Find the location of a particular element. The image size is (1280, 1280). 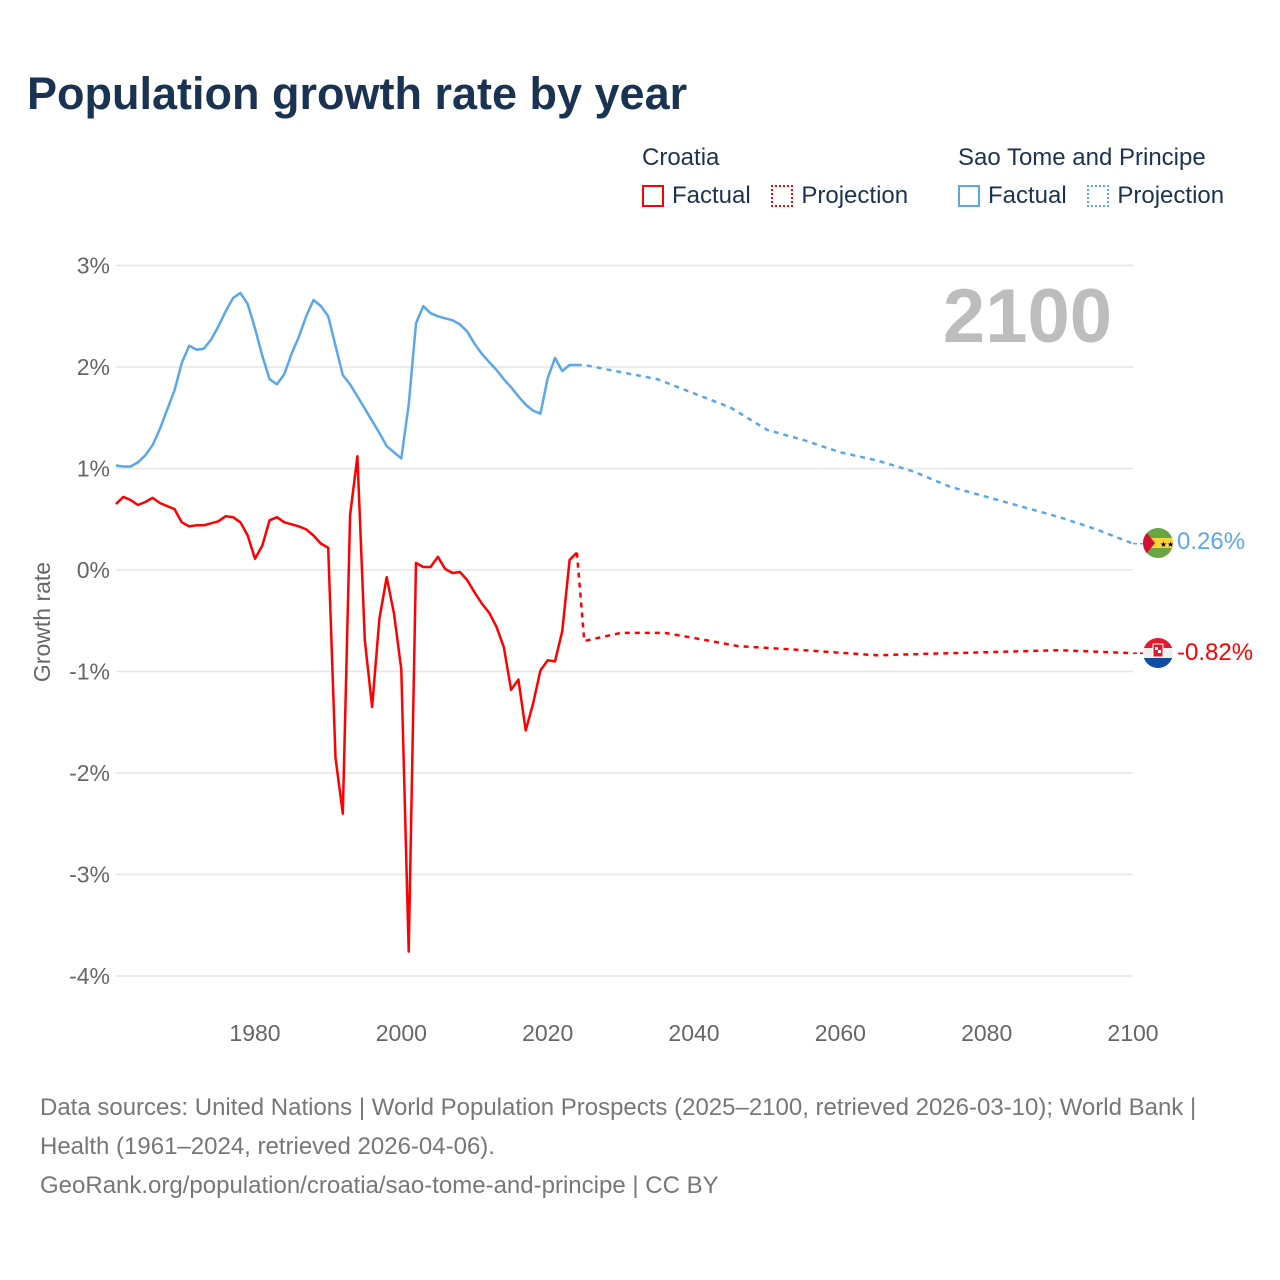

legend-country-label: Sao Tome and Principe is located at coordinates (1082, 157).